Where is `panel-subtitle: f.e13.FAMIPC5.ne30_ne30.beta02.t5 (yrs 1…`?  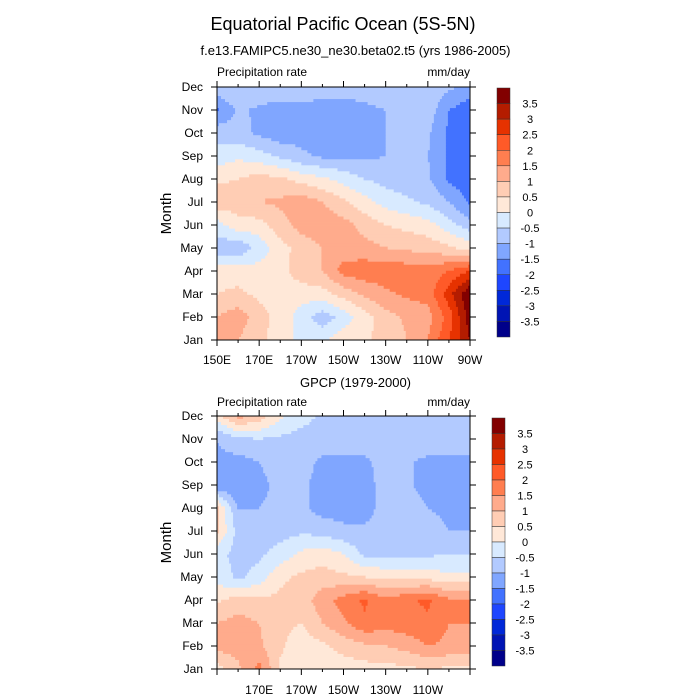 panel-subtitle: f.e13.FAMIPC5.ne30_ne30.beta02.t5 (yrs 1… is located at coordinates (355, 50).